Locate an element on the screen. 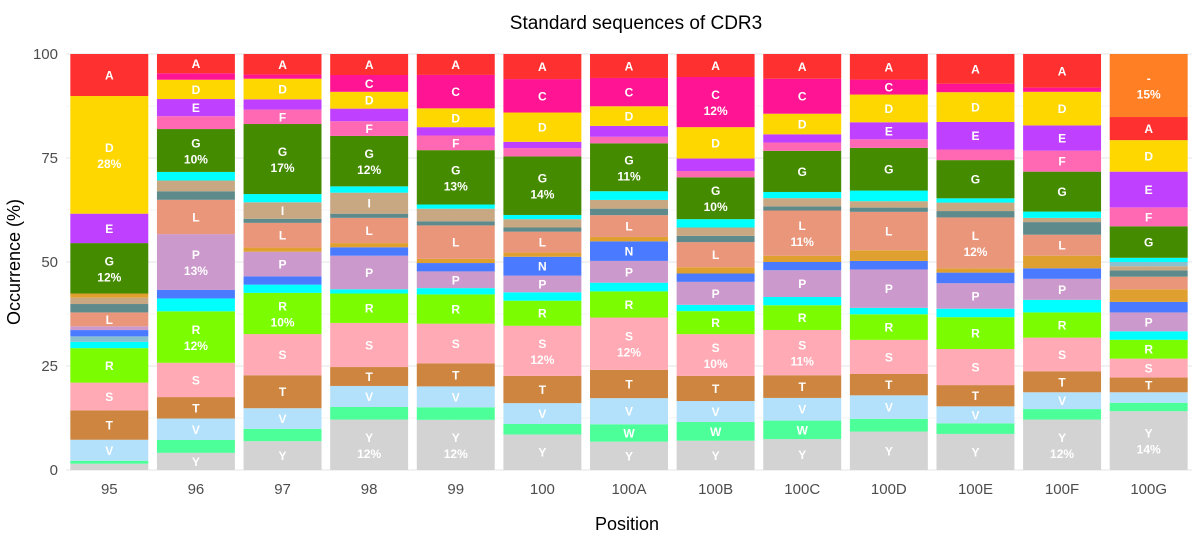  segment-percent-label: 14% is located at coordinates (542, 195).